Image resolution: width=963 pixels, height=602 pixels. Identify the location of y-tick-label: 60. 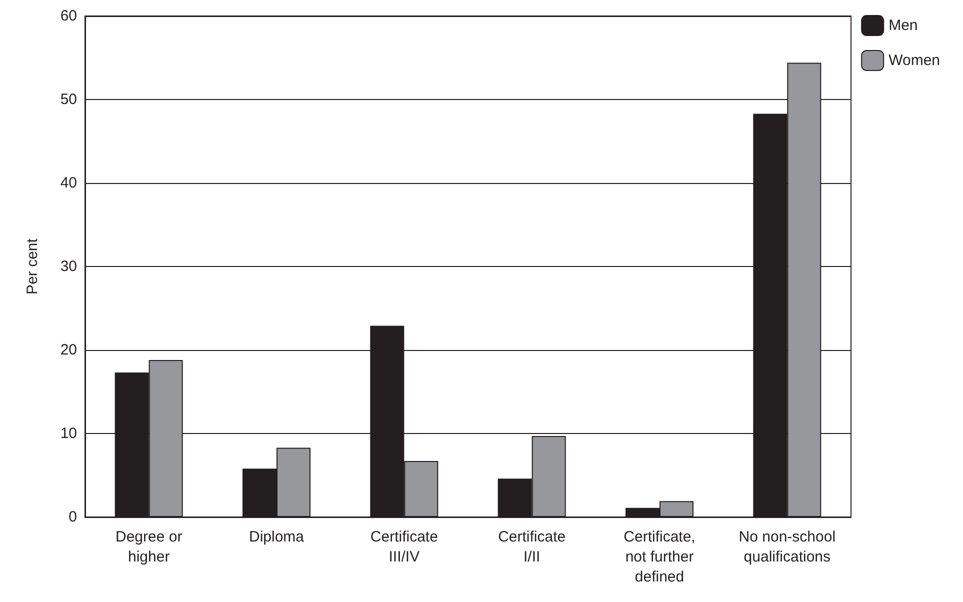
(68, 16).